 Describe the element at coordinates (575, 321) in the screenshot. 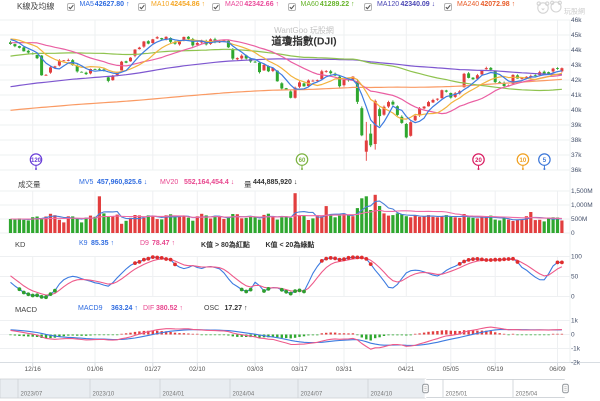

I see `svg-text: 1k` at that location.